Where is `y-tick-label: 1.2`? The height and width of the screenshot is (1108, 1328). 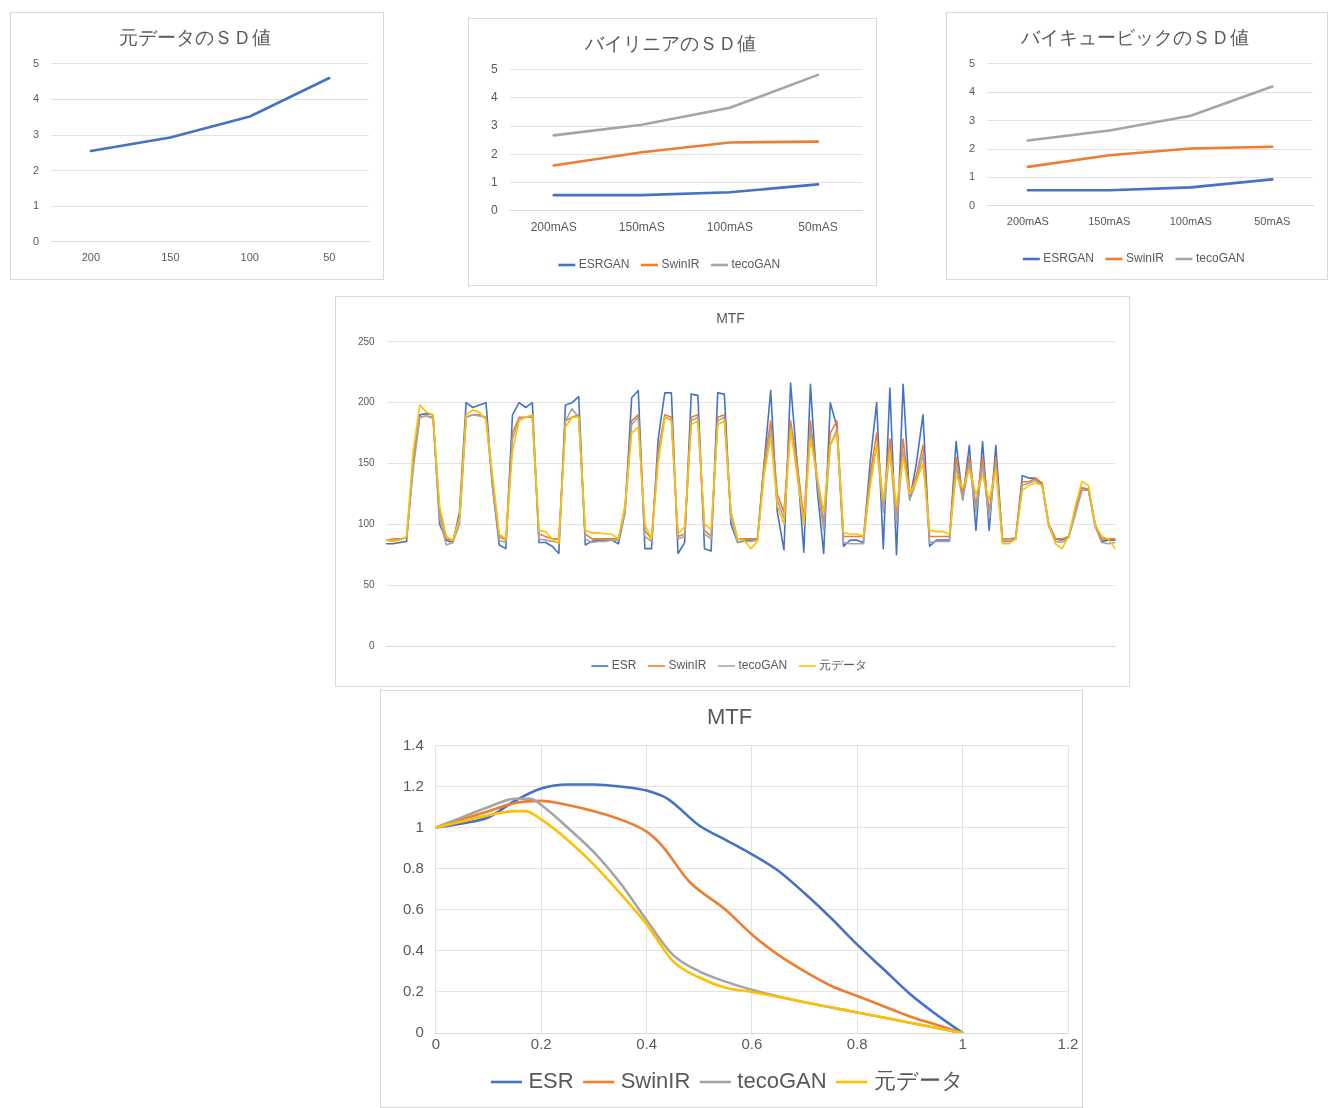
y-tick-label: 1.2 is located at coordinates (413, 785).